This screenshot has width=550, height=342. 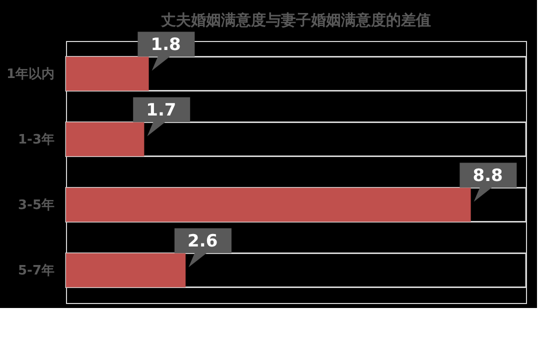 What do you see at coordinates (161, 110) in the screenshot?
I see `data-label: 1.7` at bounding box center [161, 110].